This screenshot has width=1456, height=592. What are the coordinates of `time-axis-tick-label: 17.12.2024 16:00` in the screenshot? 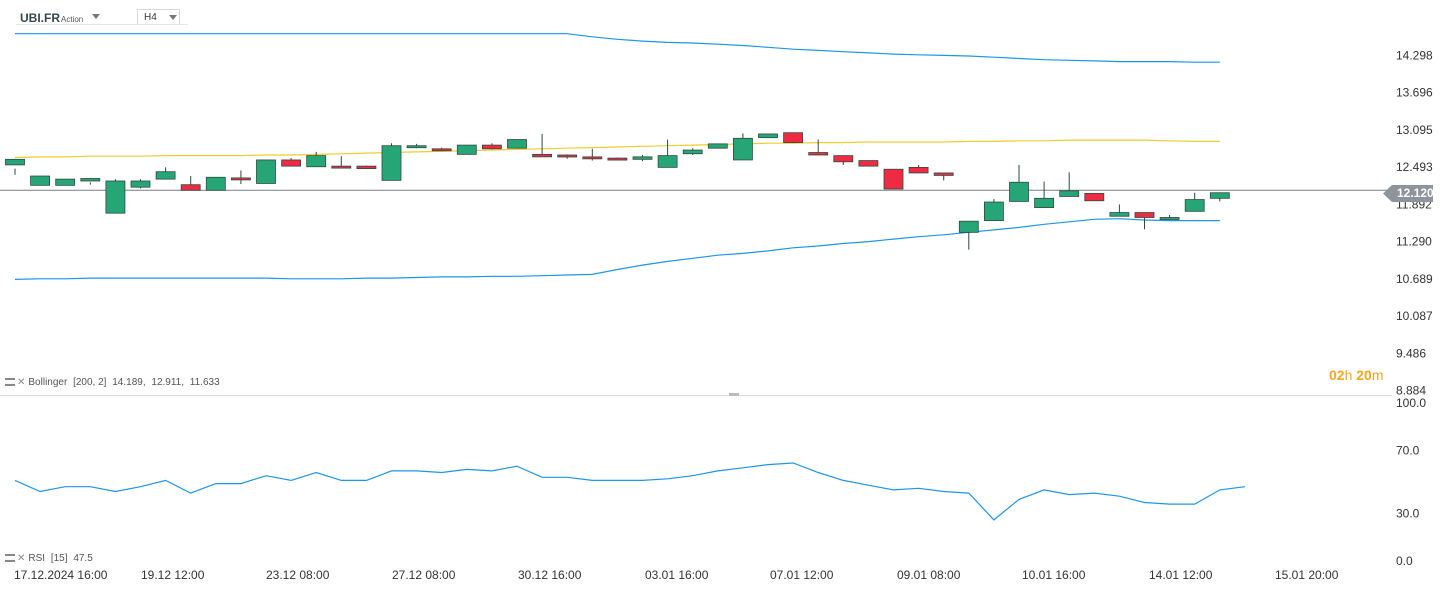 It's located at (61, 575).